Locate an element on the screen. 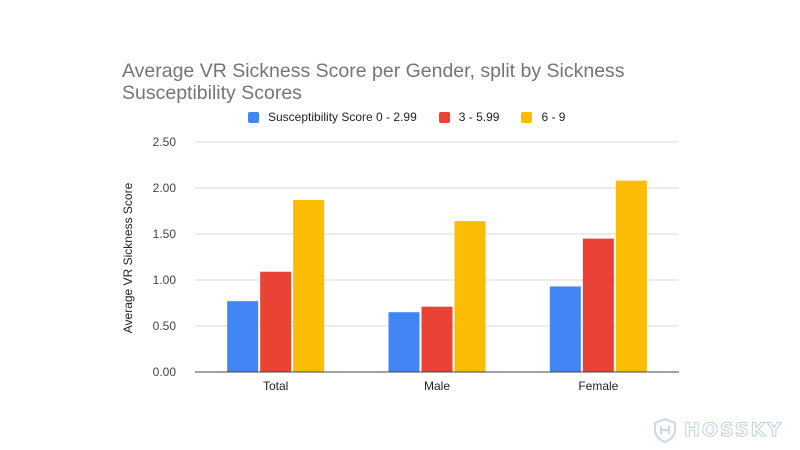 This screenshot has height=450, width=800. y-tick-label: 2.00 is located at coordinates (165, 188).